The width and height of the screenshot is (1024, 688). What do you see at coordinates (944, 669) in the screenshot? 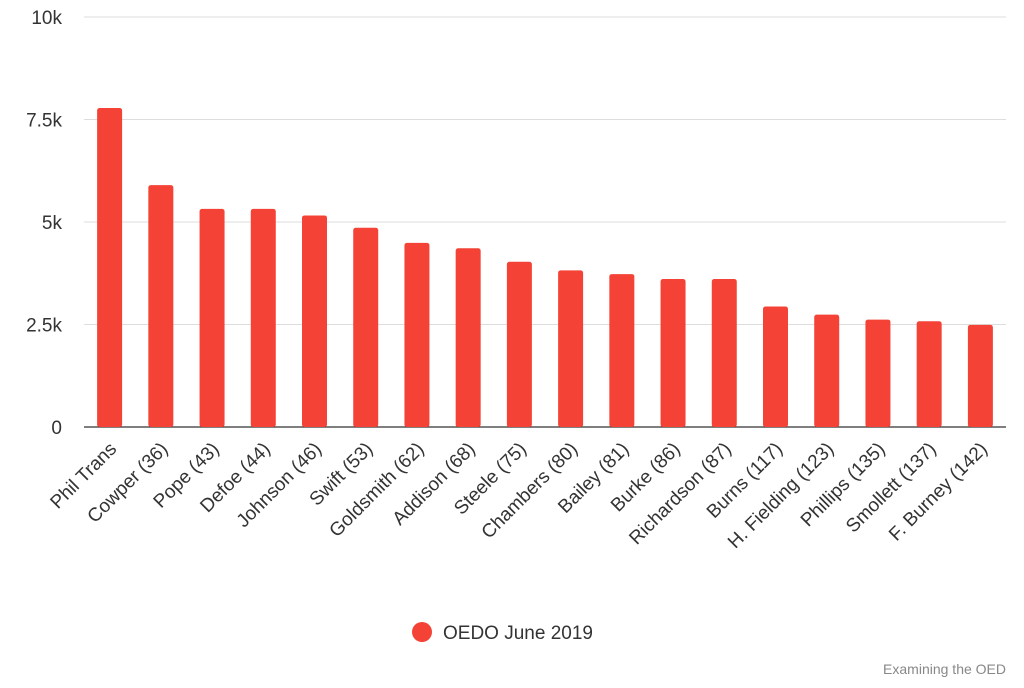
I see `credit-text: Examining the OED` at bounding box center [944, 669].